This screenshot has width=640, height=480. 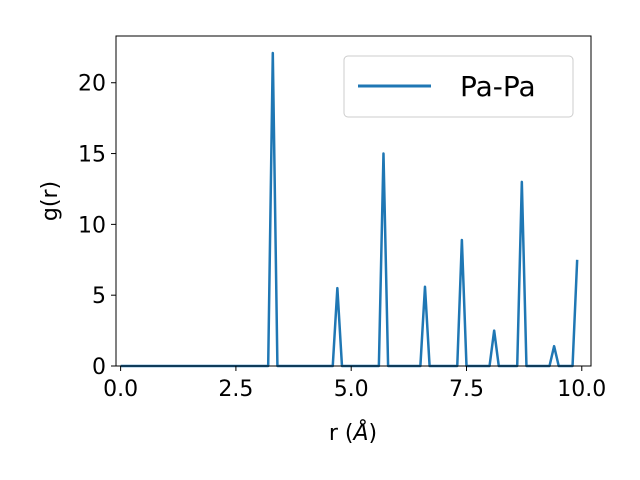 I want to click on x-tick-label: 10.0, so click(x=581, y=389).